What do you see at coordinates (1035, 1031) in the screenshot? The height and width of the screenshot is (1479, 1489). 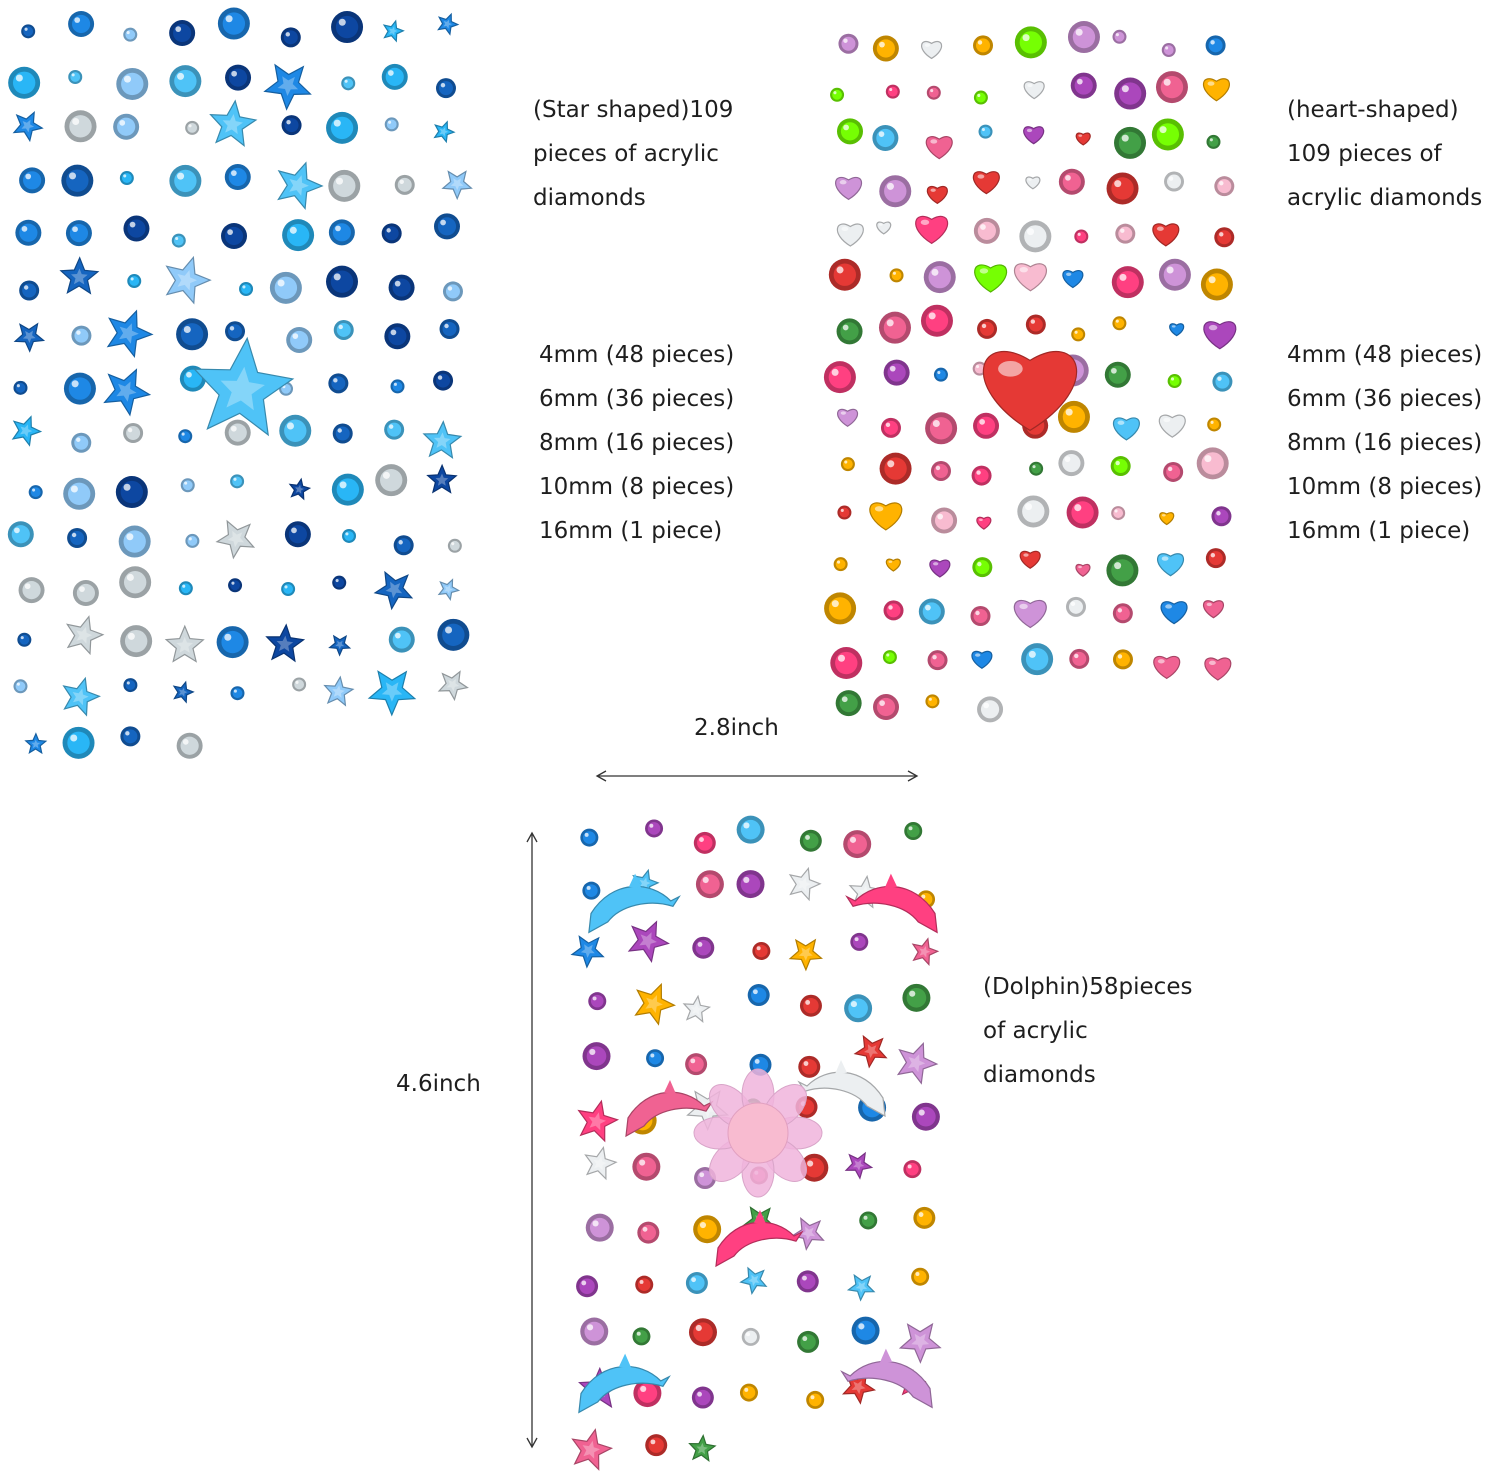 I see `dolphin-title-line: of acrylic` at bounding box center [1035, 1031].